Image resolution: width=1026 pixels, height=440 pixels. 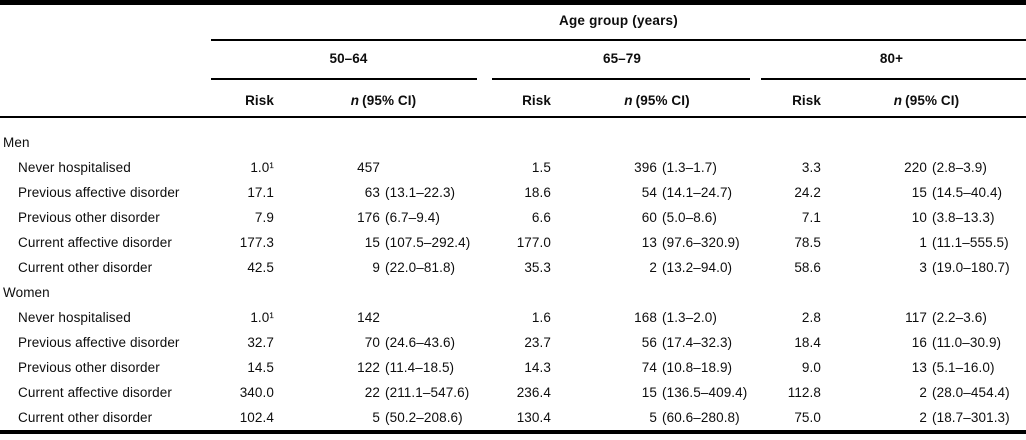 I want to click on n-value: 63, so click(x=372, y=192).